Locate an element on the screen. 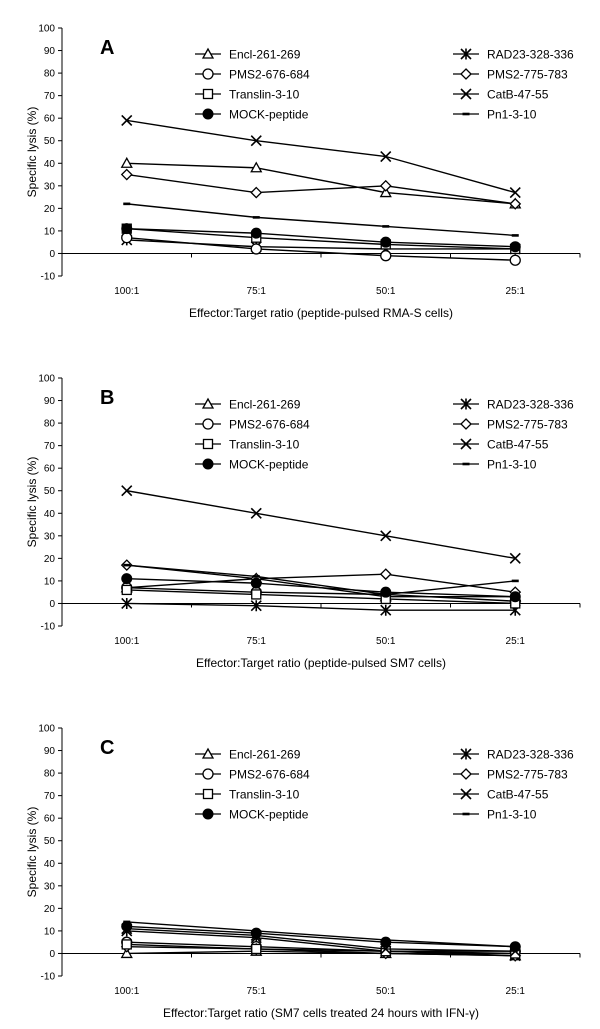 The width and height of the screenshot is (600, 1029). panel-label: C is located at coordinates (107, 748).